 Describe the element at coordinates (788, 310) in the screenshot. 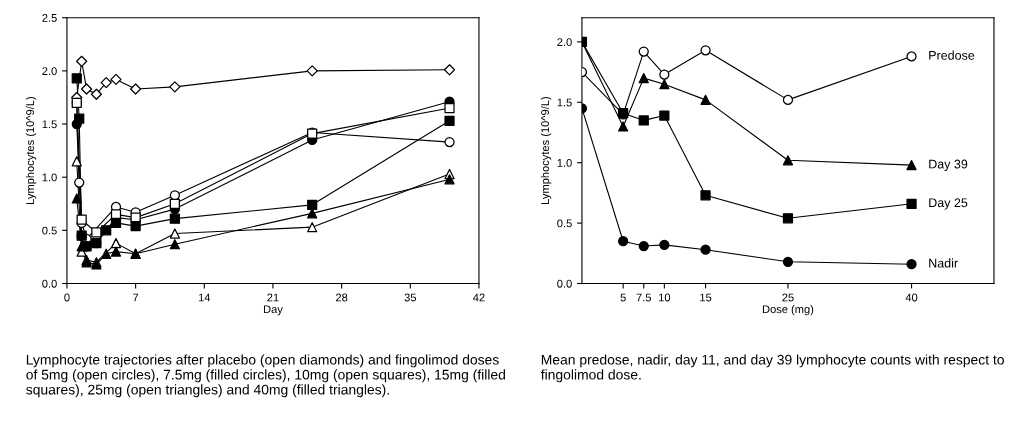

I see `x-axis-title: Dose (mg)` at that location.